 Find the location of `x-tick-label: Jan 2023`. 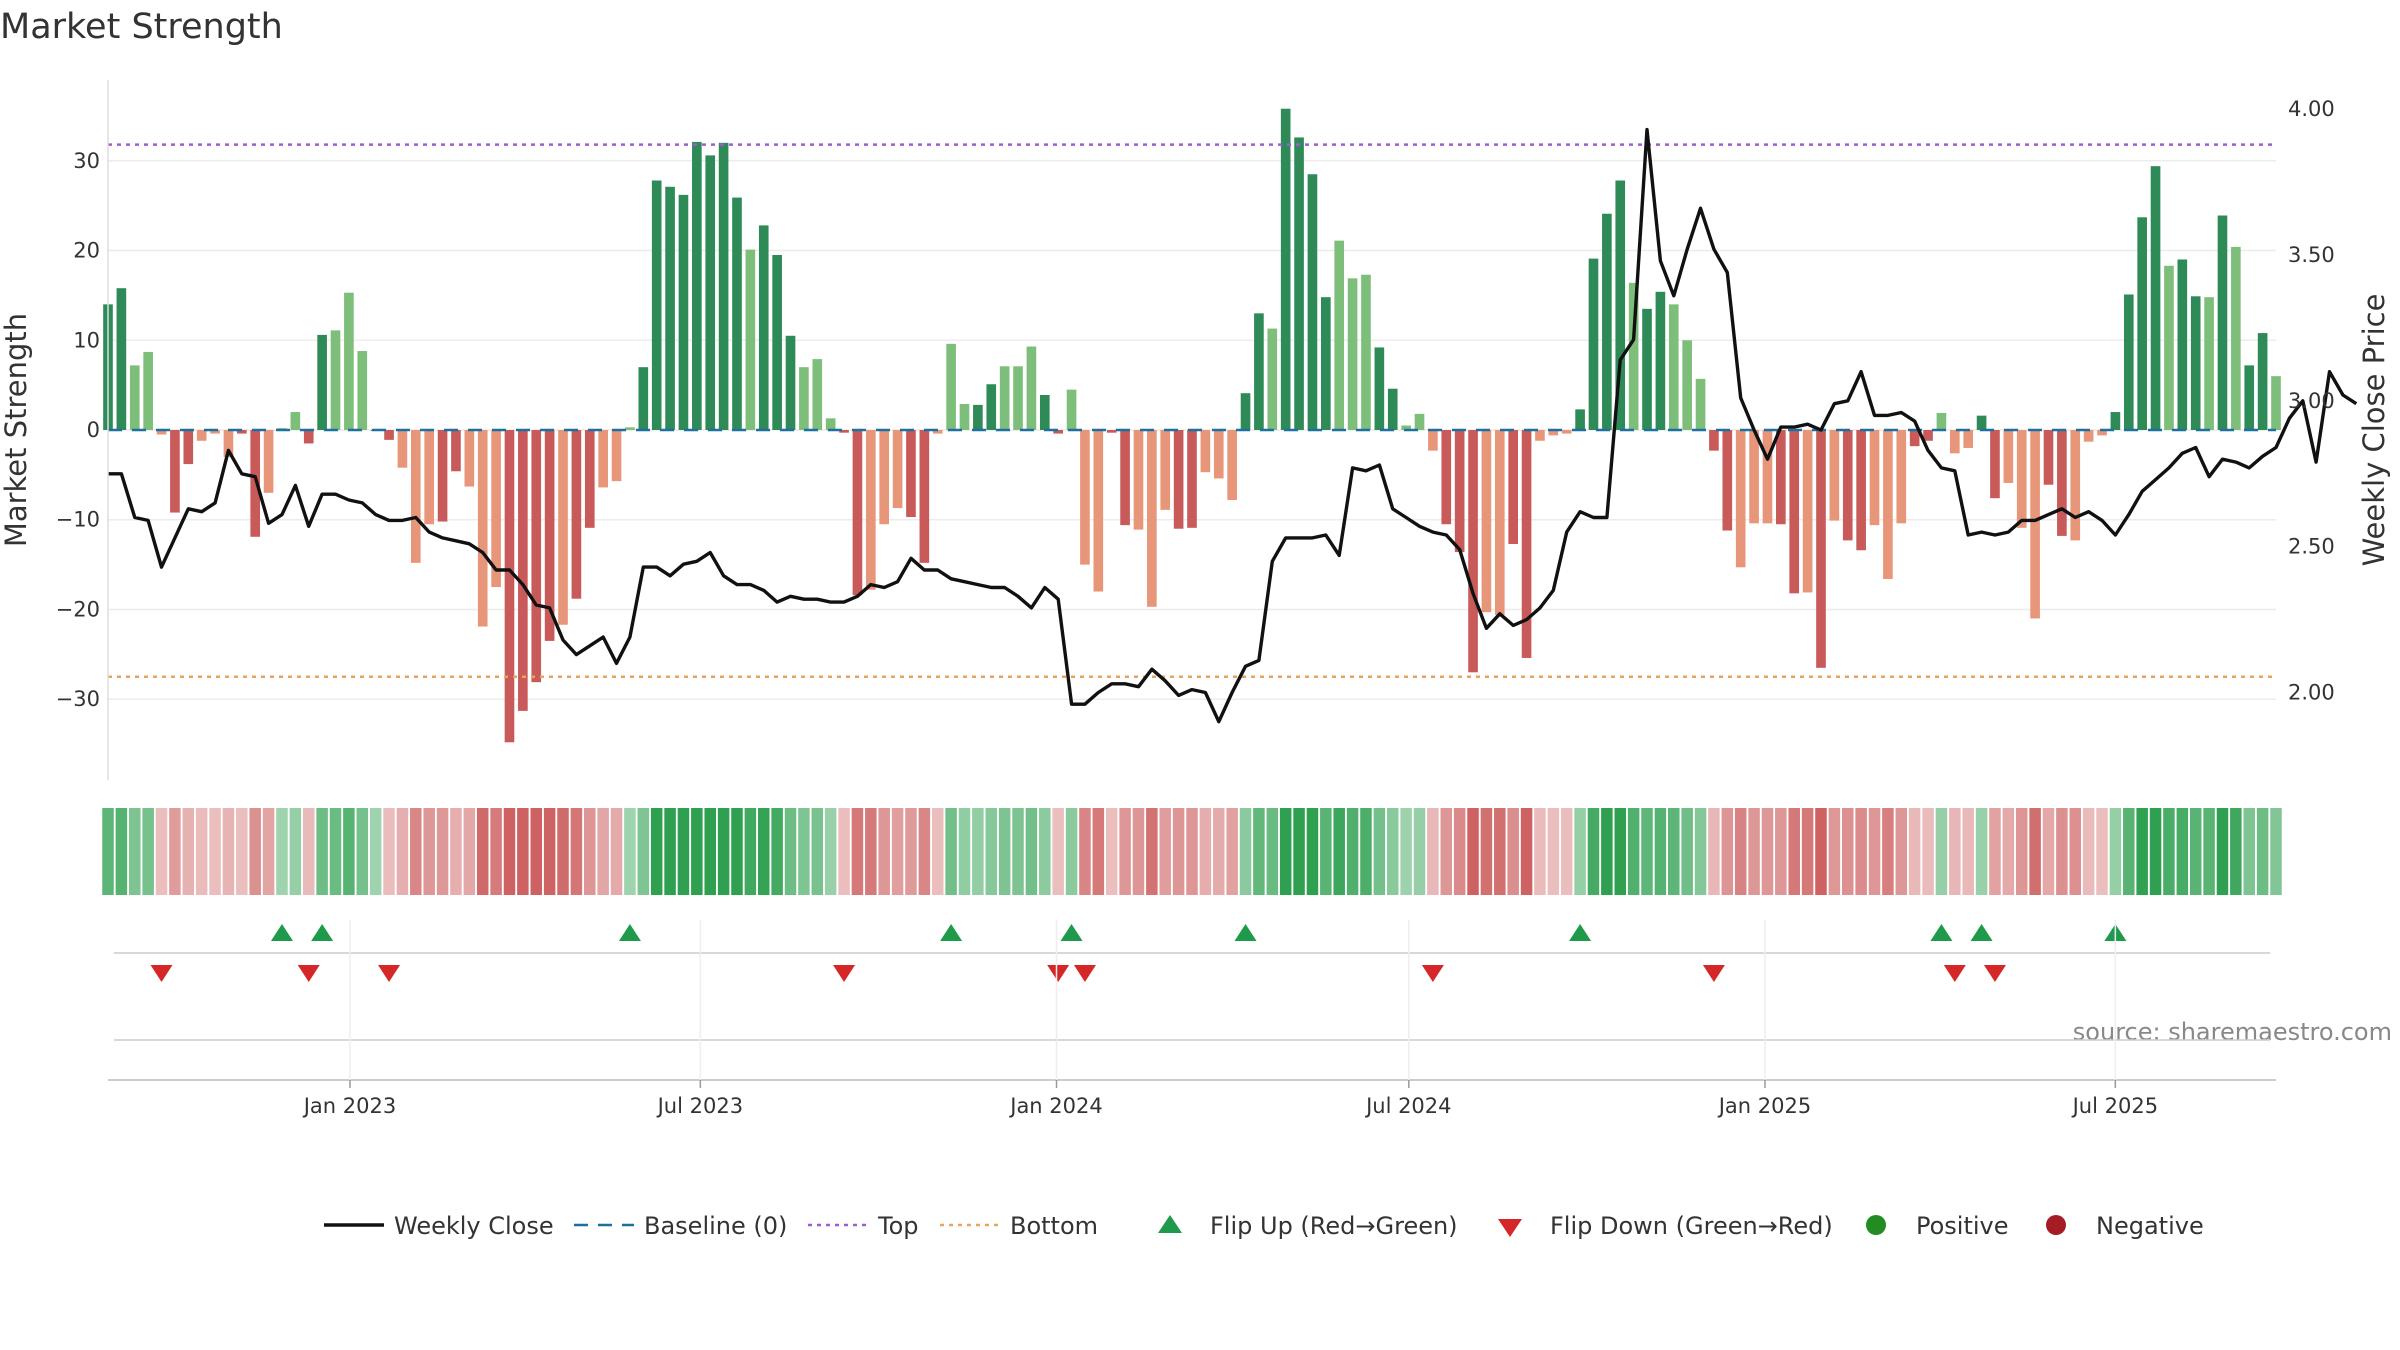

x-tick-label: Jan 2023 is located at coordinates (349, 1106).